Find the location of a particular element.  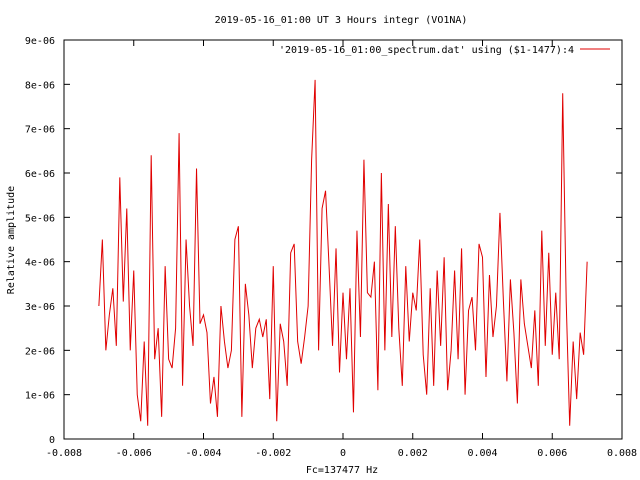

x-tick-label: -0.002 is located at coordinates (273, 453).